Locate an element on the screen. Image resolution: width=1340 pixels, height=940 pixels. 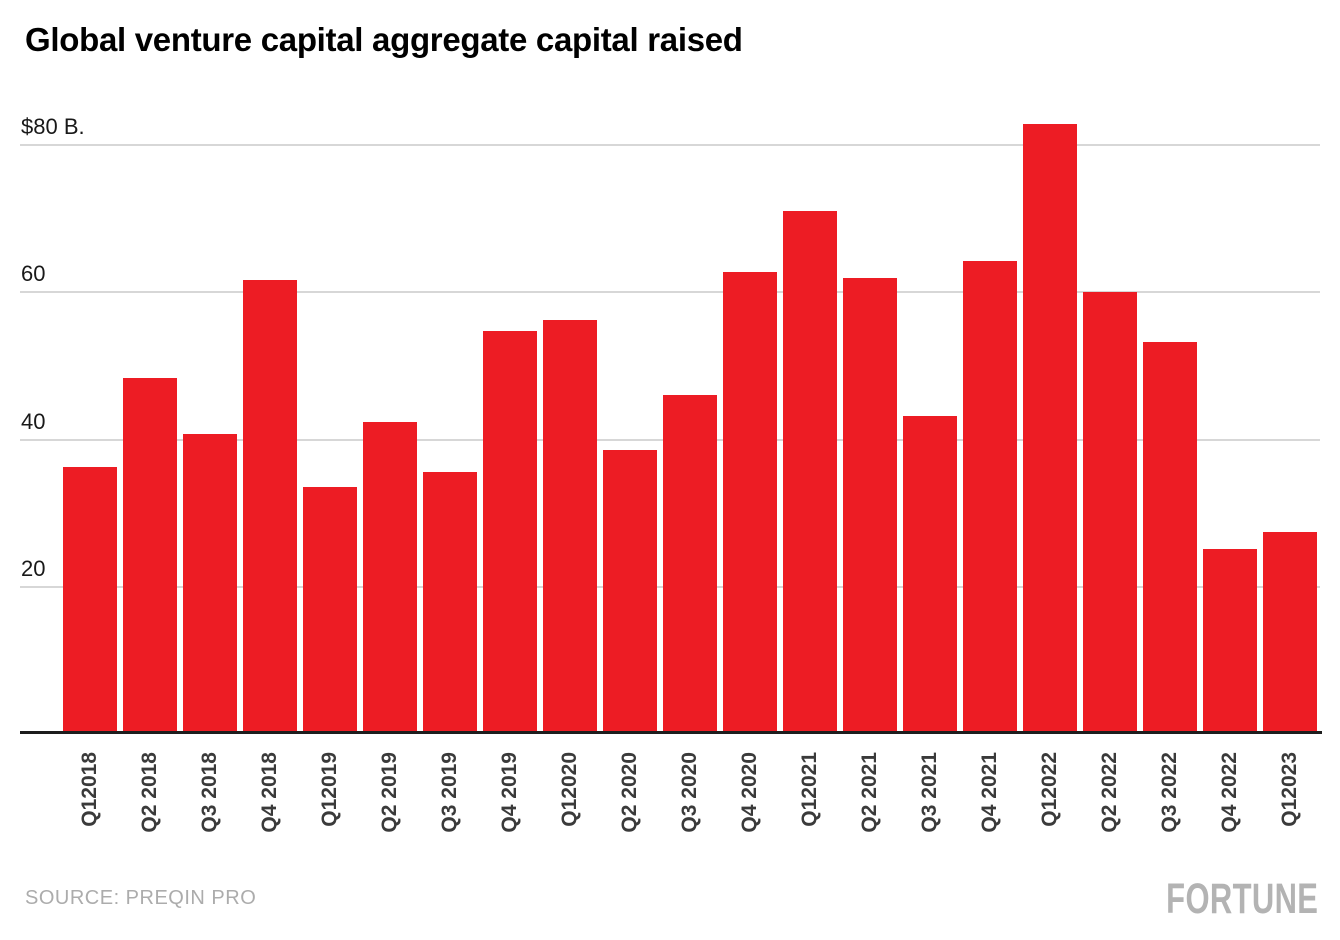
x-axis-tick-label: Q3 2021 is located at coordinates (930, 792).